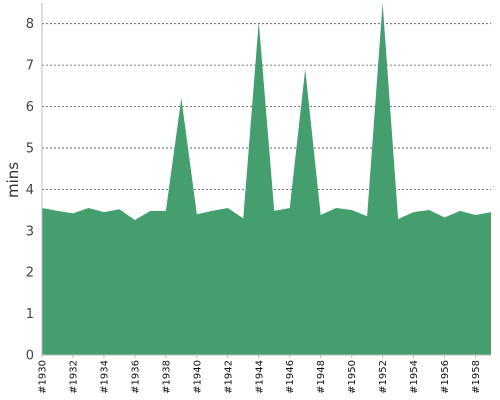 Image resolution: width=500 pixels, height=400 pixels. What do you see at coordinates (30, 314) in the screenshot?
I see `y-tick-label: 1` at bounding box center [30, 314].